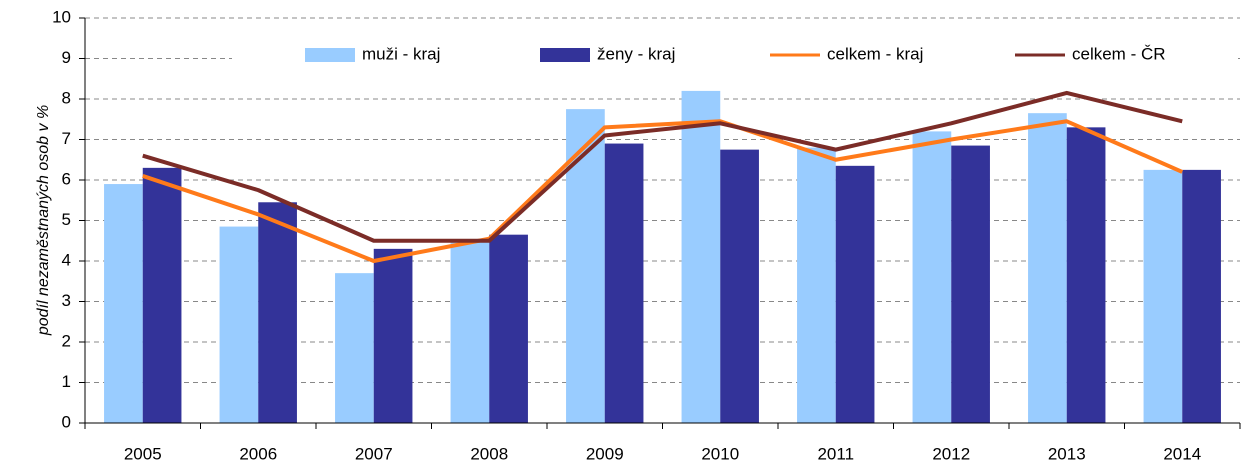 Image resolution: width=1245 pixels, height=465 pixels. Describe the element at coordinates (1119, 53) in the screenshot. I see `legend-label: celkem - ČR` at that location.